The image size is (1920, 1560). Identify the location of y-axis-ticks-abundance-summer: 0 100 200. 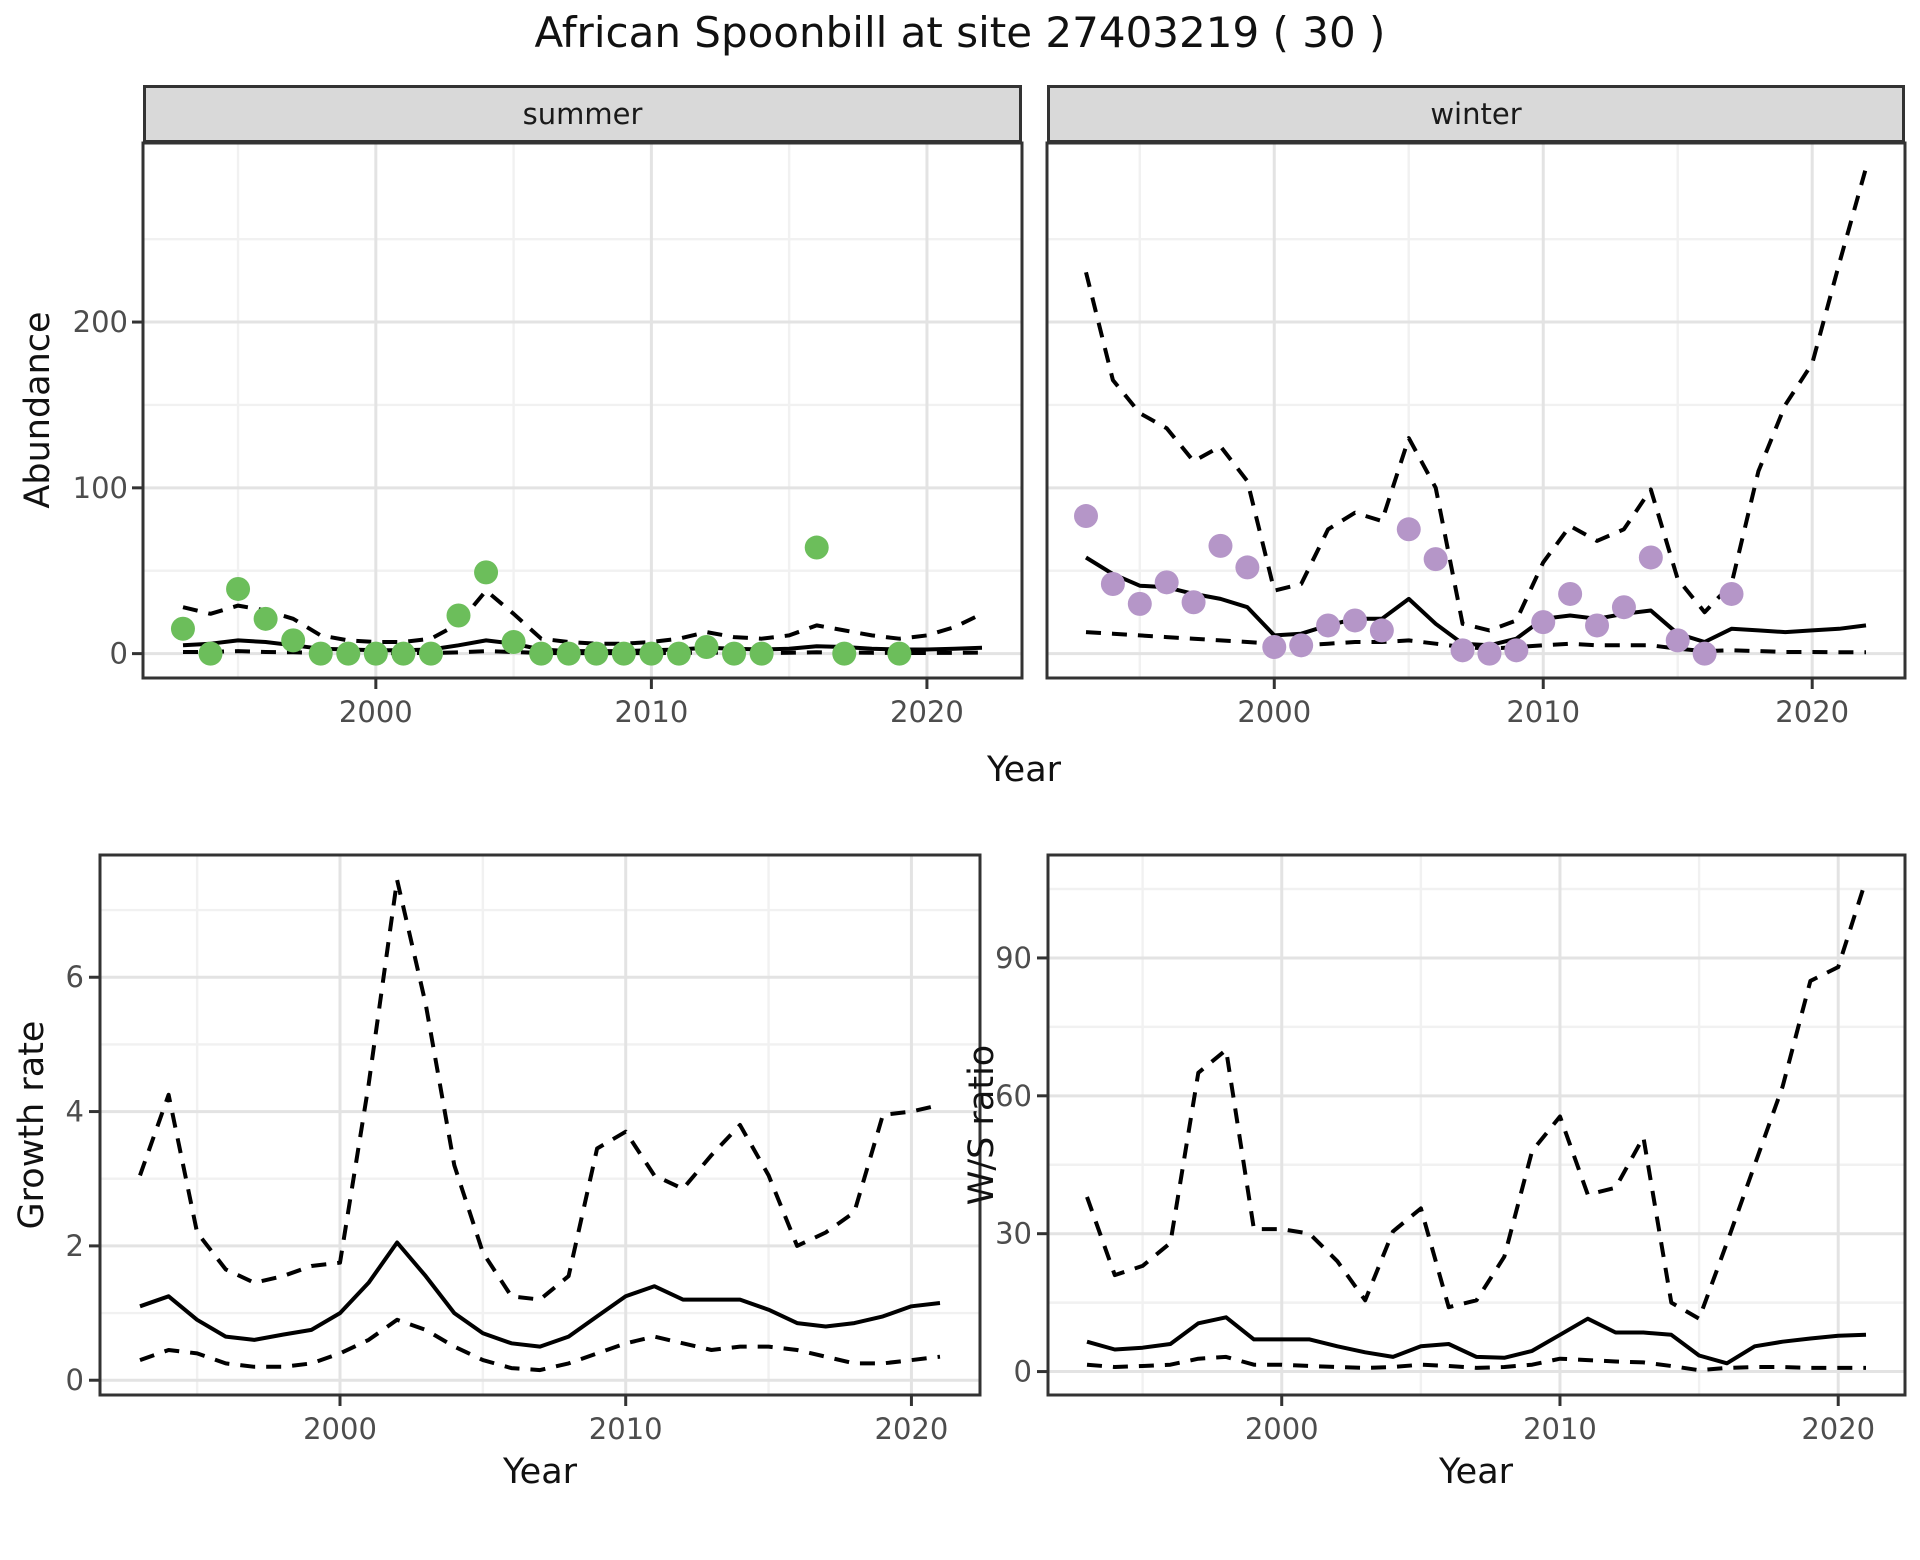
(107, 488).